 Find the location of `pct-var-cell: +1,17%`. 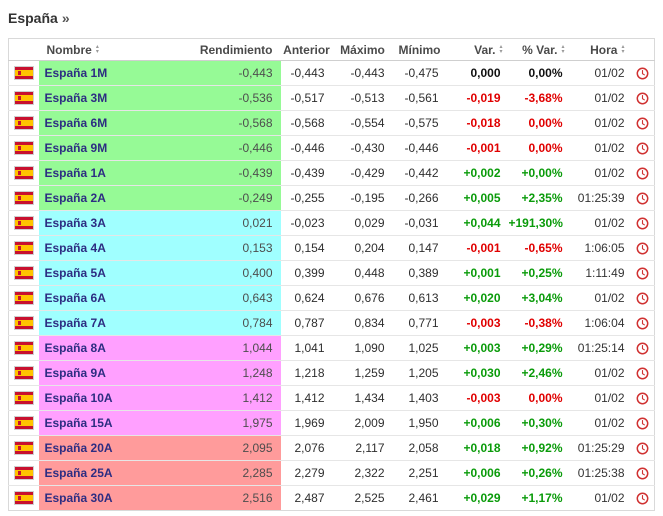

pct-var-cell: +1,17% is located at coordinates (542, 498).